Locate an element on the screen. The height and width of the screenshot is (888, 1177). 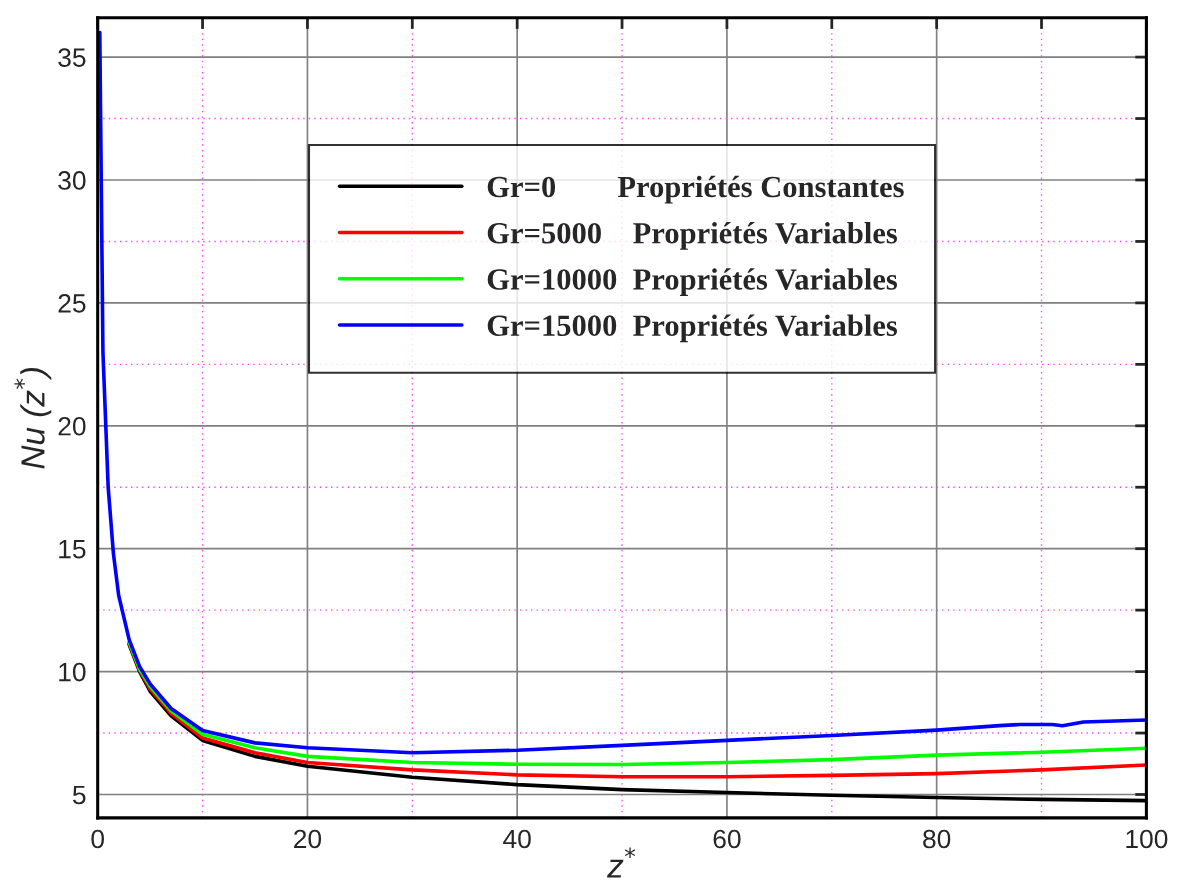
x-tick-label: 80 is located at coordinates (937, 839).